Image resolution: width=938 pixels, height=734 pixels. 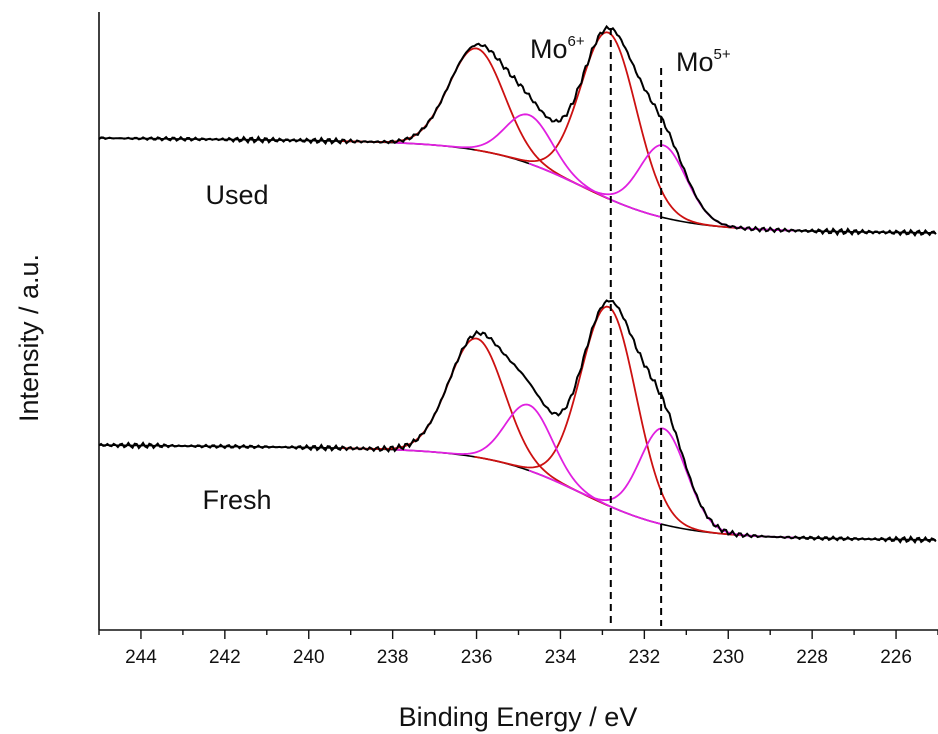 What do you see at coordinates (636, 327) in the screenshot?
I see `reference-lines` at bounding box center [636, 327].